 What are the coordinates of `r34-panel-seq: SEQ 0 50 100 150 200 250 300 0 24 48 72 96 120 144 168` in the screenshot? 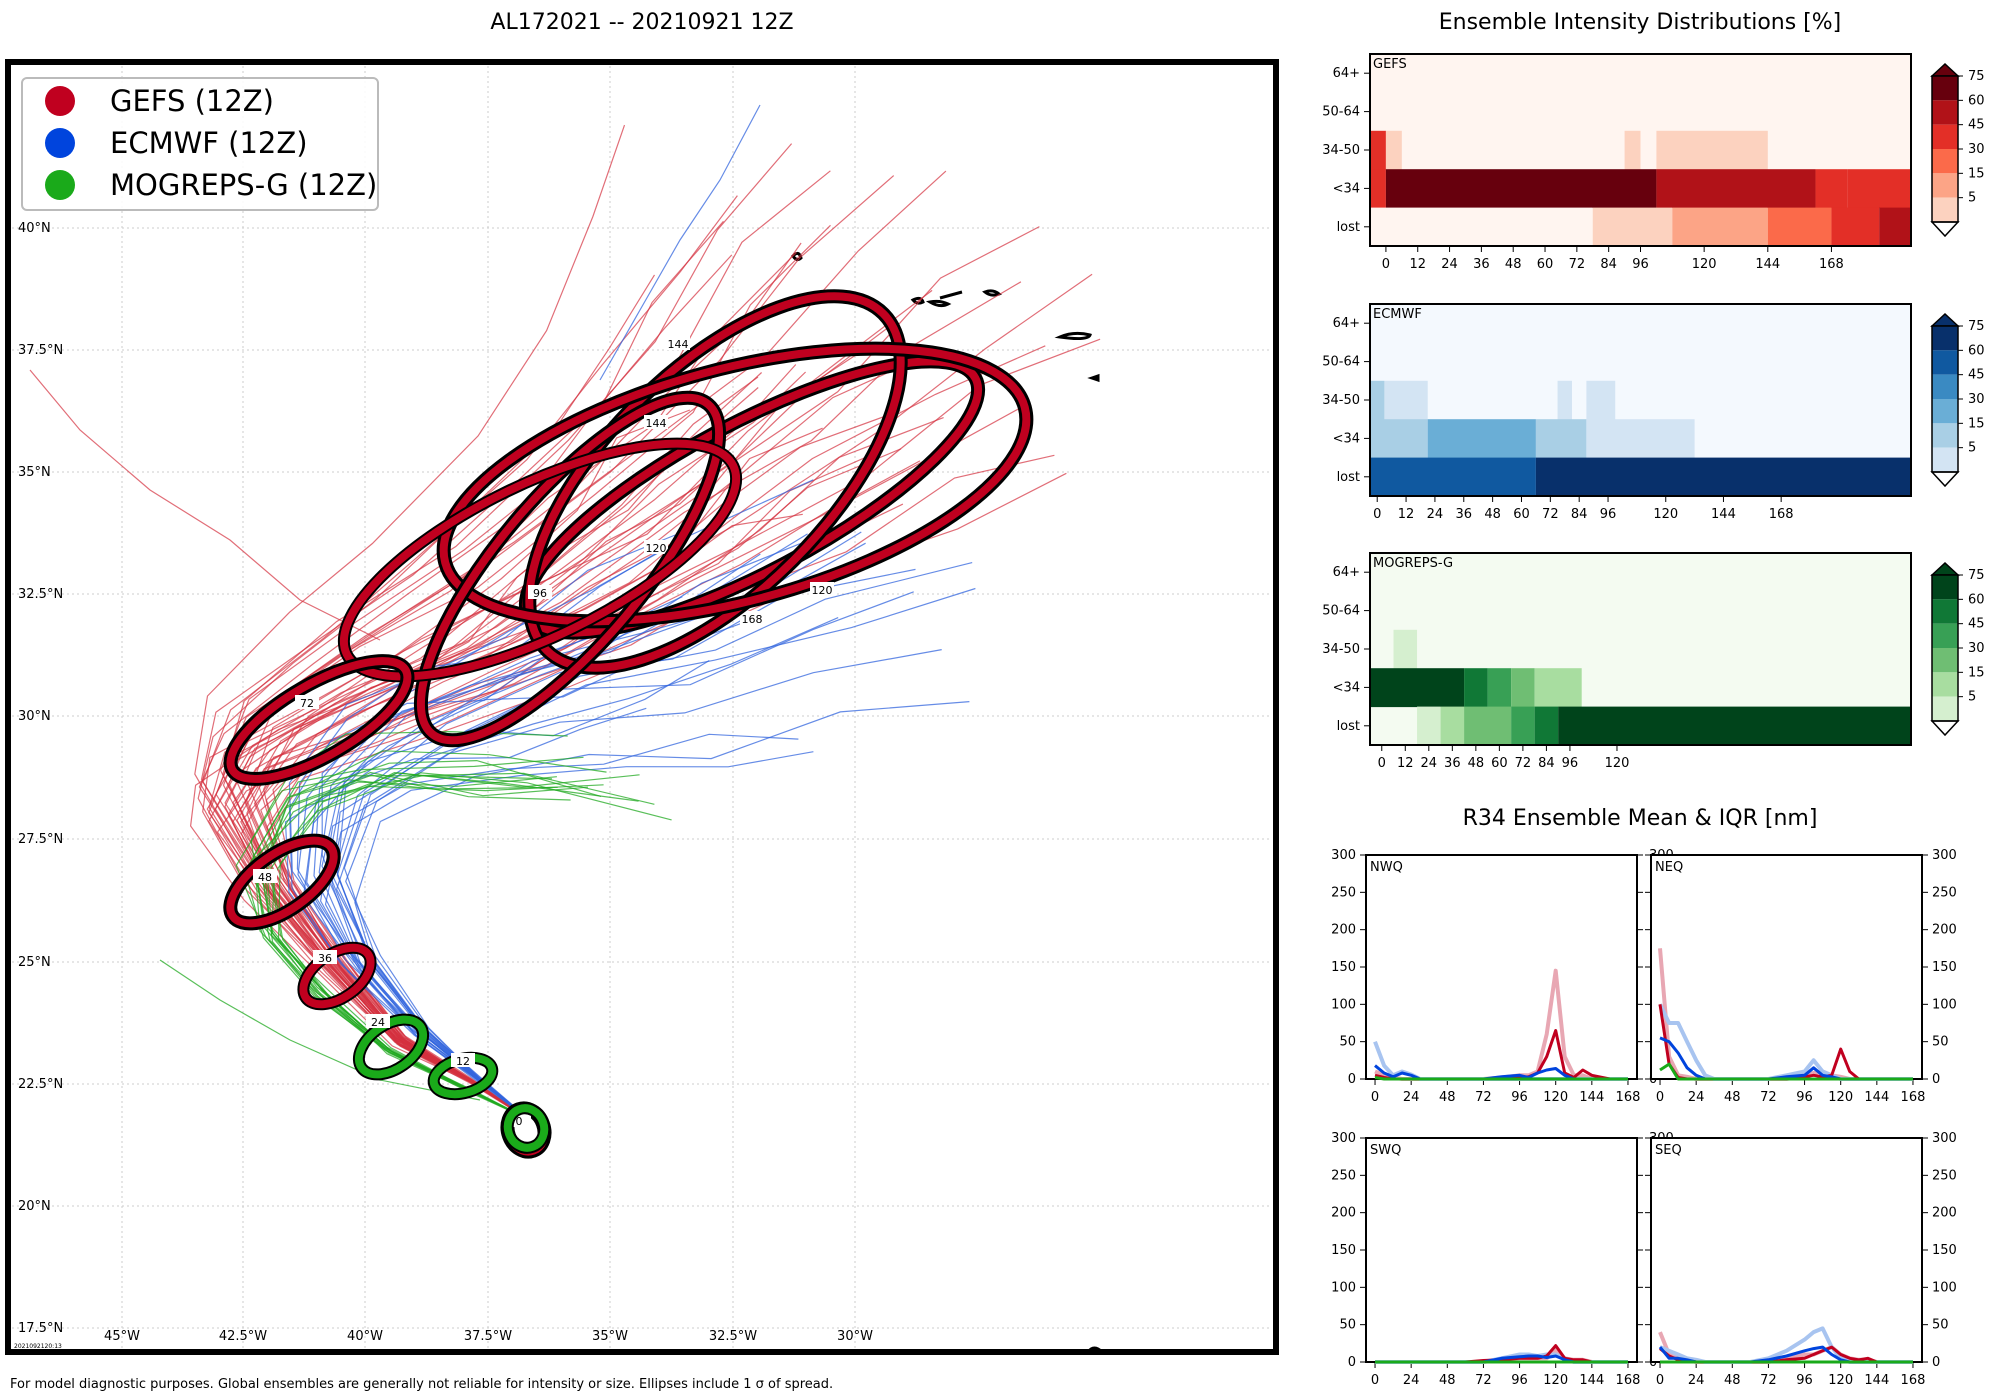 It's located at (1801, 1259).